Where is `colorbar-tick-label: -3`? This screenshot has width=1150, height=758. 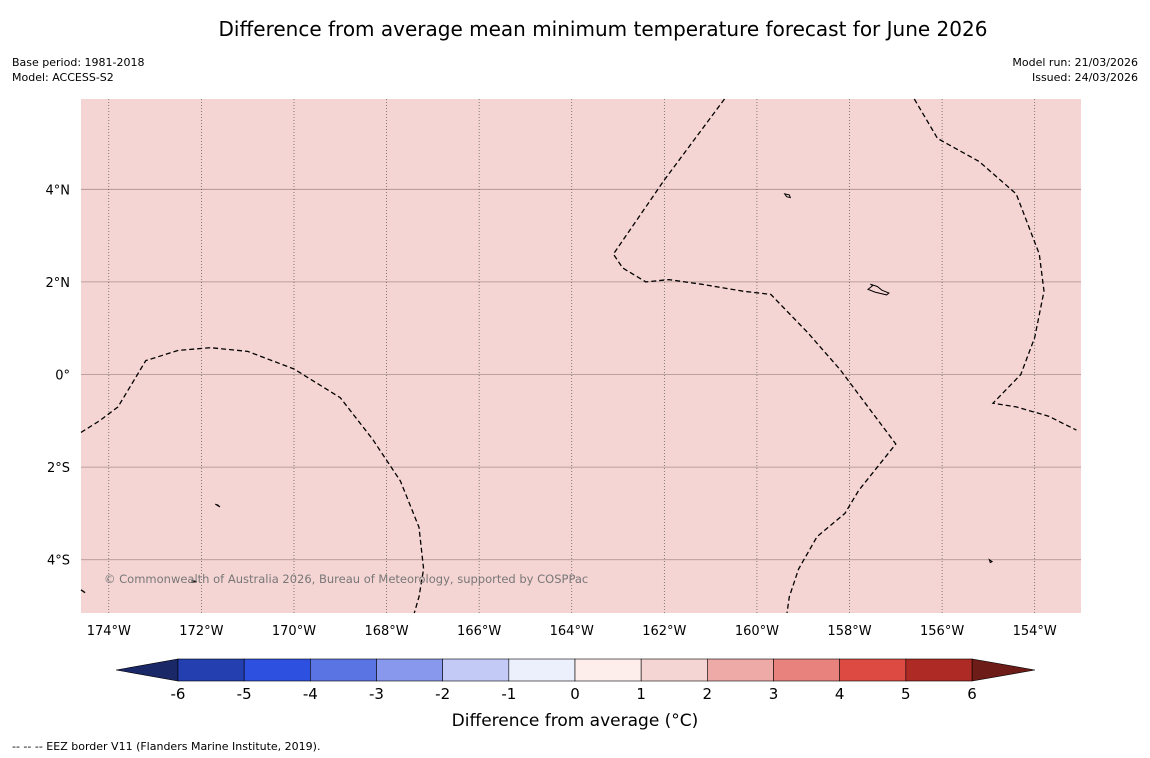
colorbar-tick-label: -3 is located at coordinates (376, 694).